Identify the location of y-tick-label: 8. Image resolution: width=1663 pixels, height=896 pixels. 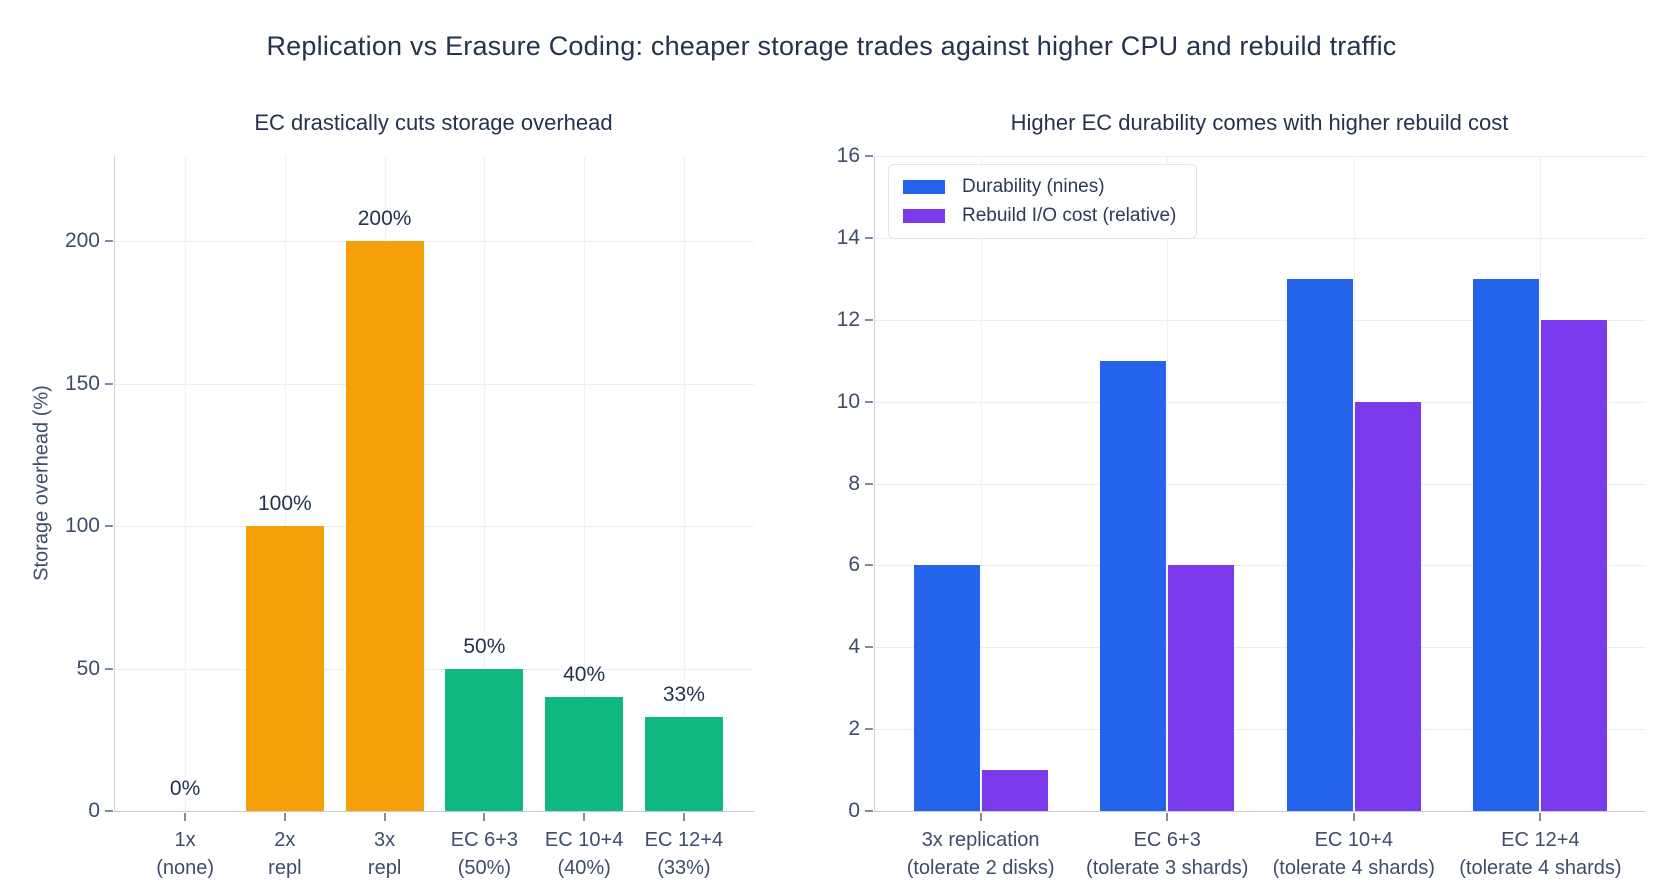
(854, 483).